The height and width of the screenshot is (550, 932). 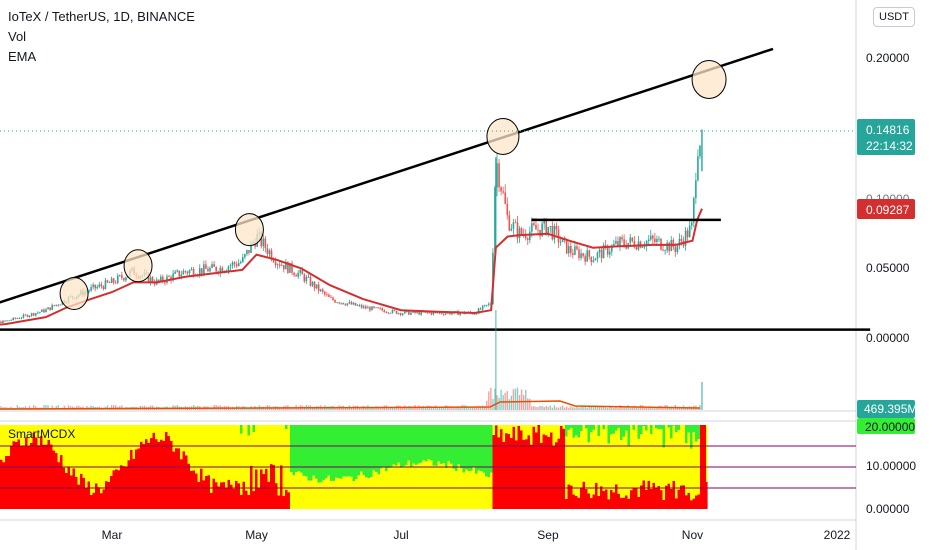 What do you see at coordinates (17, 36) in the screenshot?
I see `legend-vol: Vol` at bounding box center [17, 36].